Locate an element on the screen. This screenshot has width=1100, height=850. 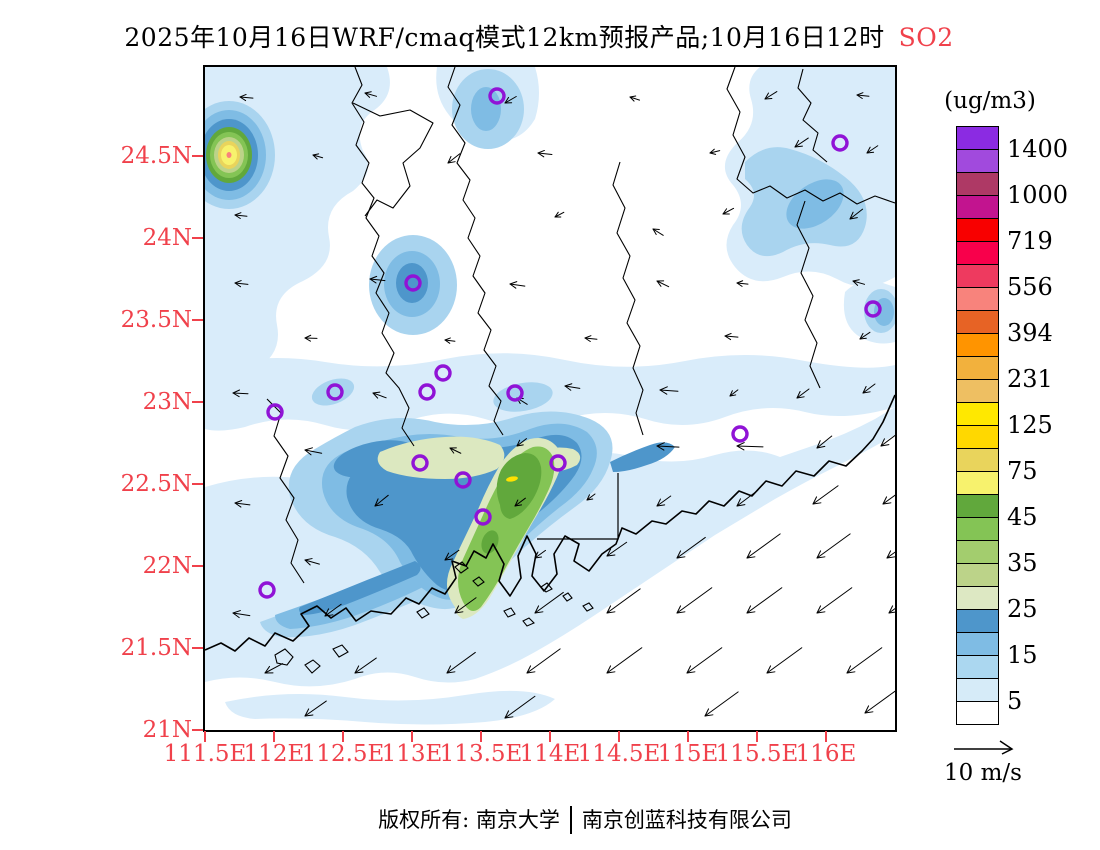
lat-tick-label: 22N is located at coordinates (167, 566).